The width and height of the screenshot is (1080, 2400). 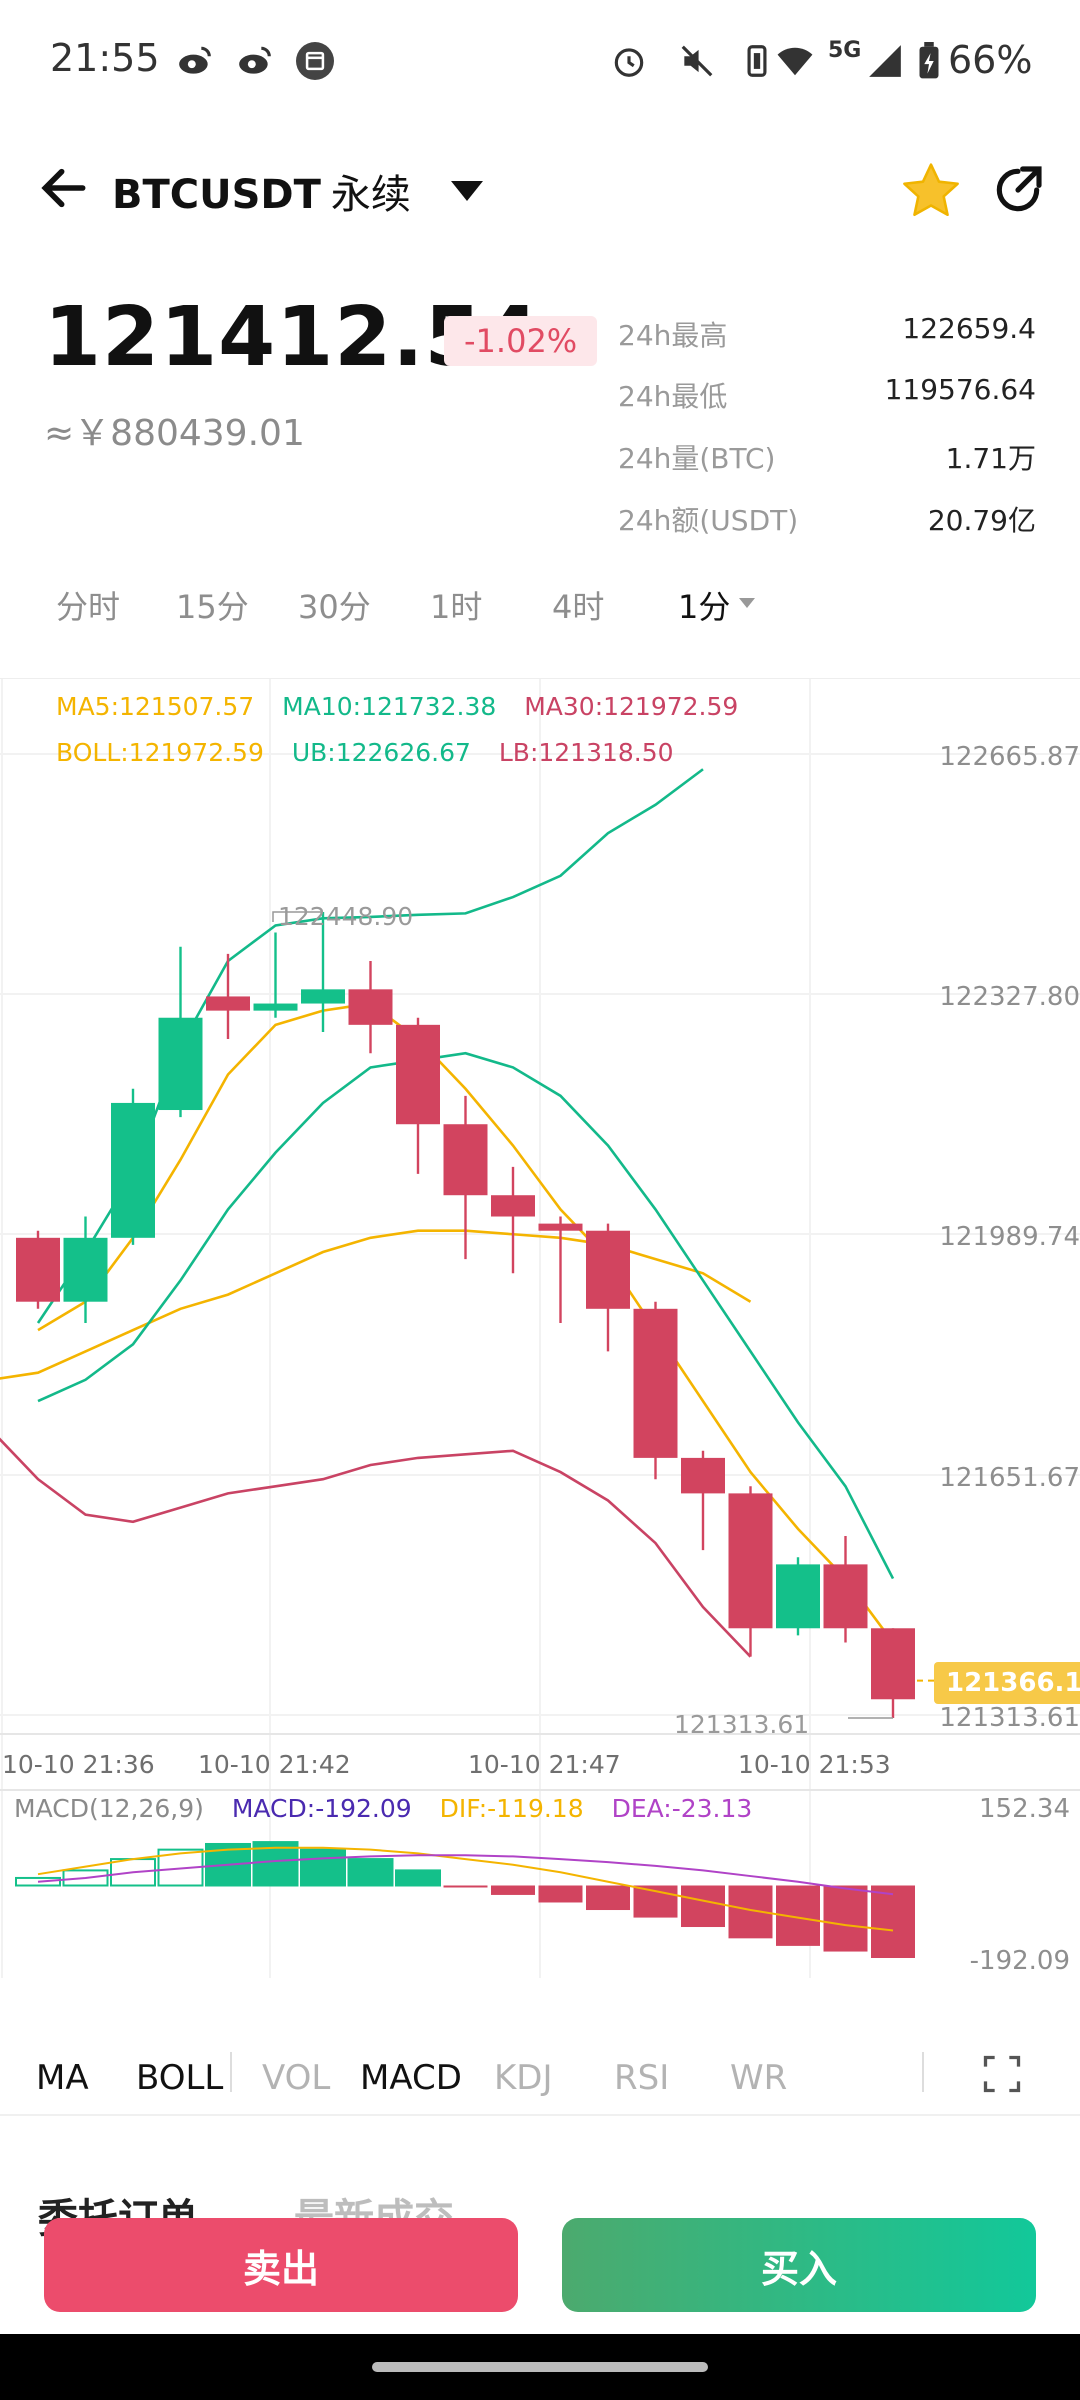 What do you see at coordinates (923, 2072) in the screenshot?
I see `indicator-divider` at bounding box center [923, 2072].